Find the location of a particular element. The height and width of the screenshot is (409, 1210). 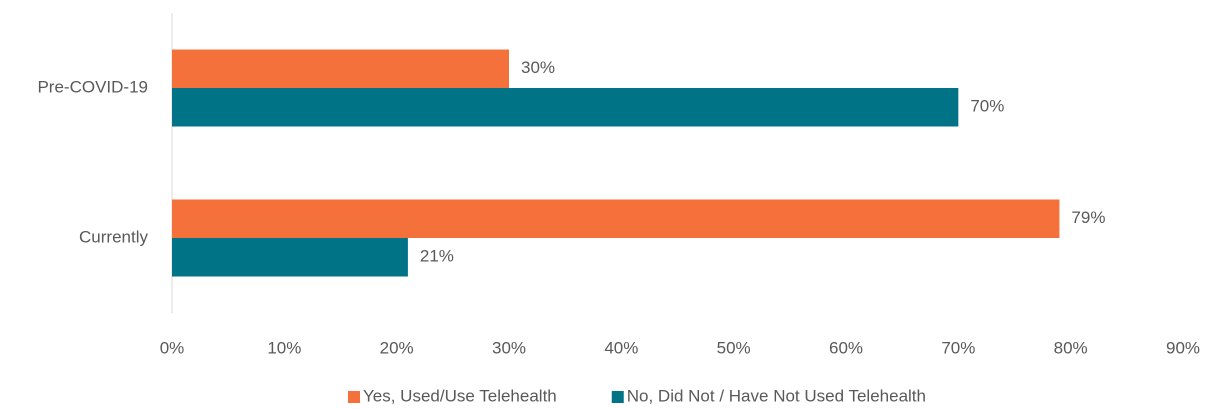

data-label: 79% is located at coordinates (1088, 217).